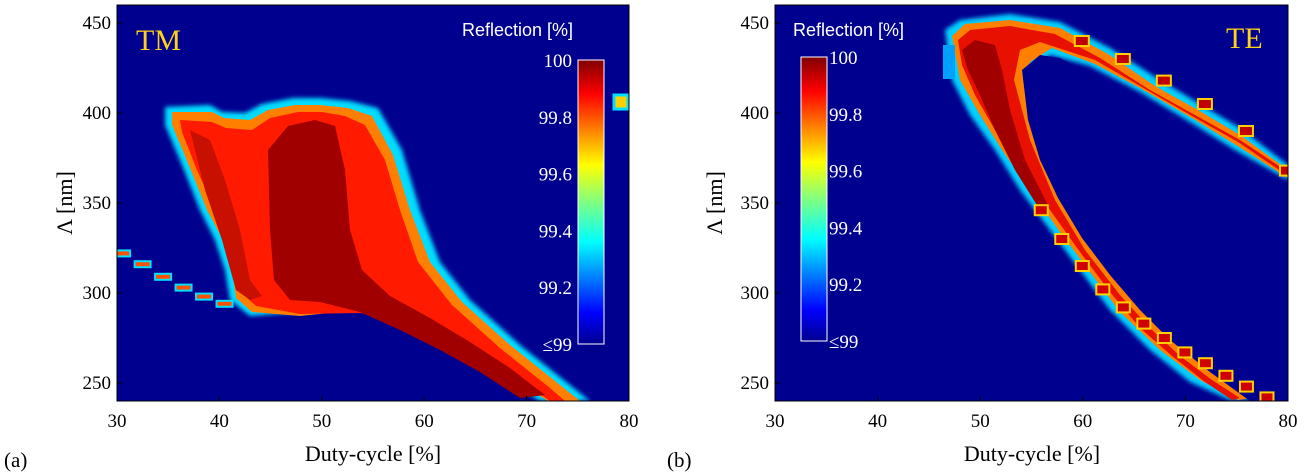  What do you see at coordinates (158, 40) in the screenshot?
I see `mode-label-a: TM` at bounding box center [158, 40].